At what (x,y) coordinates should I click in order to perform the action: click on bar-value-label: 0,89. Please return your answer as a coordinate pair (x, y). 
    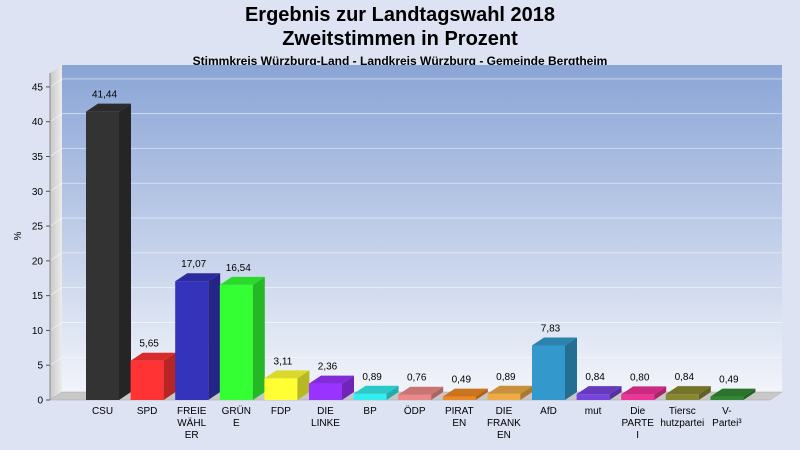
    Looking at the image, I should click on (506, 377).